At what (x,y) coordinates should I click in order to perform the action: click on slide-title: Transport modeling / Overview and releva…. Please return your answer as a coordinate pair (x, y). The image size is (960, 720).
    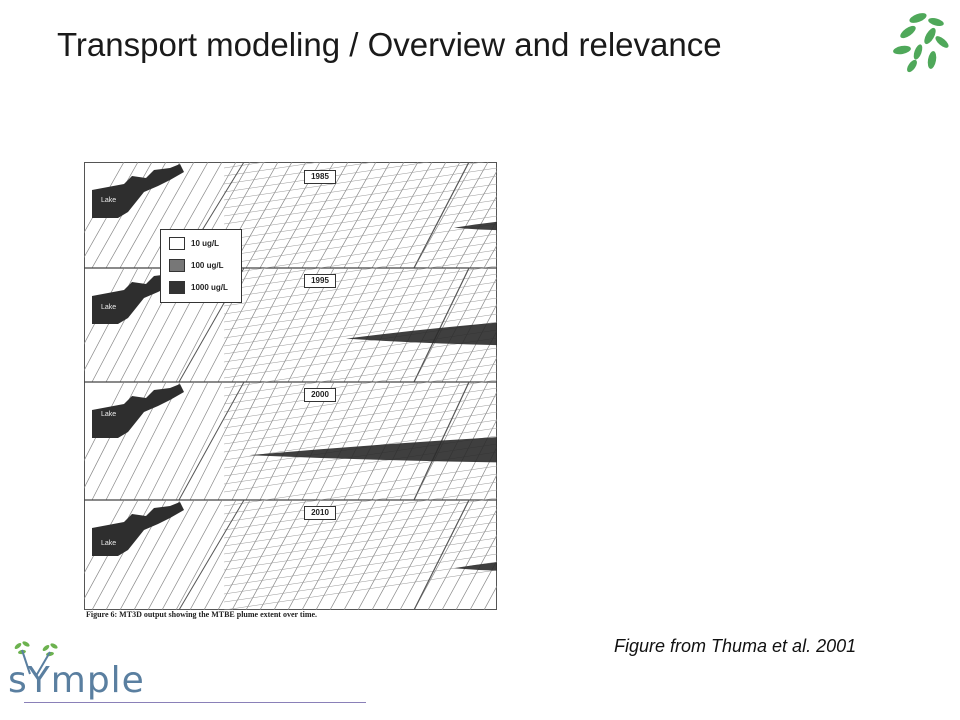
    Looking at the image, I should click on (389, 44).